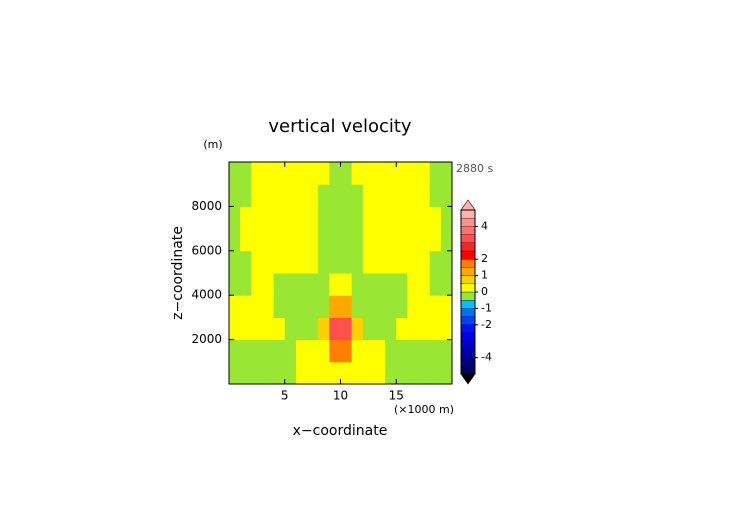 The width and height of the screenshot is (752, 532). What do you see at coordinates (285, 396) in the screenshot?
I see `x-tick-label: 5` at bounding box center [285, 396].